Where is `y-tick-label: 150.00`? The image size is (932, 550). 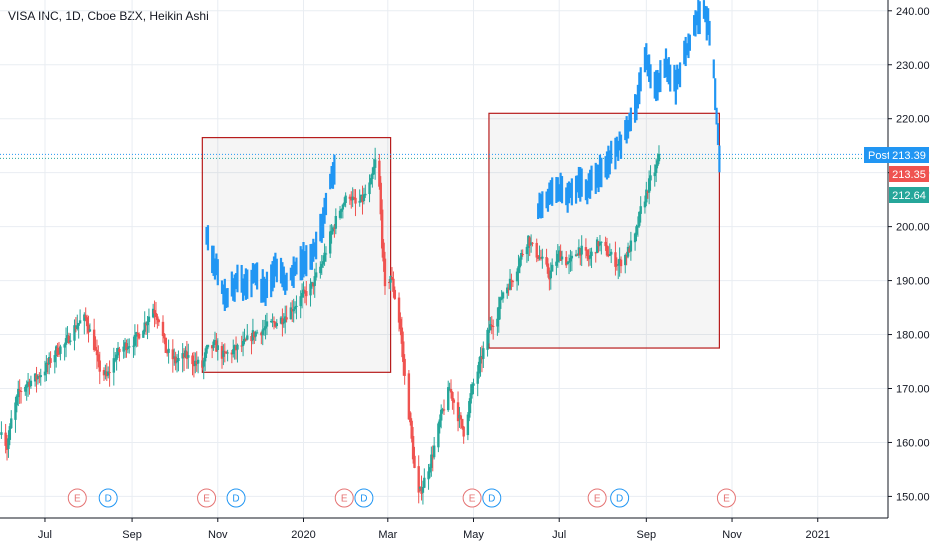 y-tick-label: 150.00 is located at coordinates (913, 497).